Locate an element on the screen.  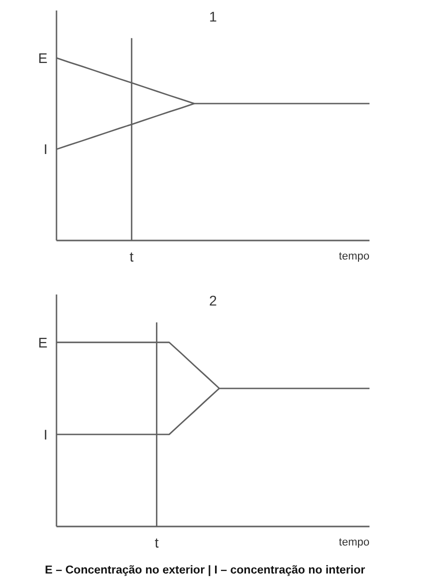
chart-title: 1 is located at coordinates (213, 16).